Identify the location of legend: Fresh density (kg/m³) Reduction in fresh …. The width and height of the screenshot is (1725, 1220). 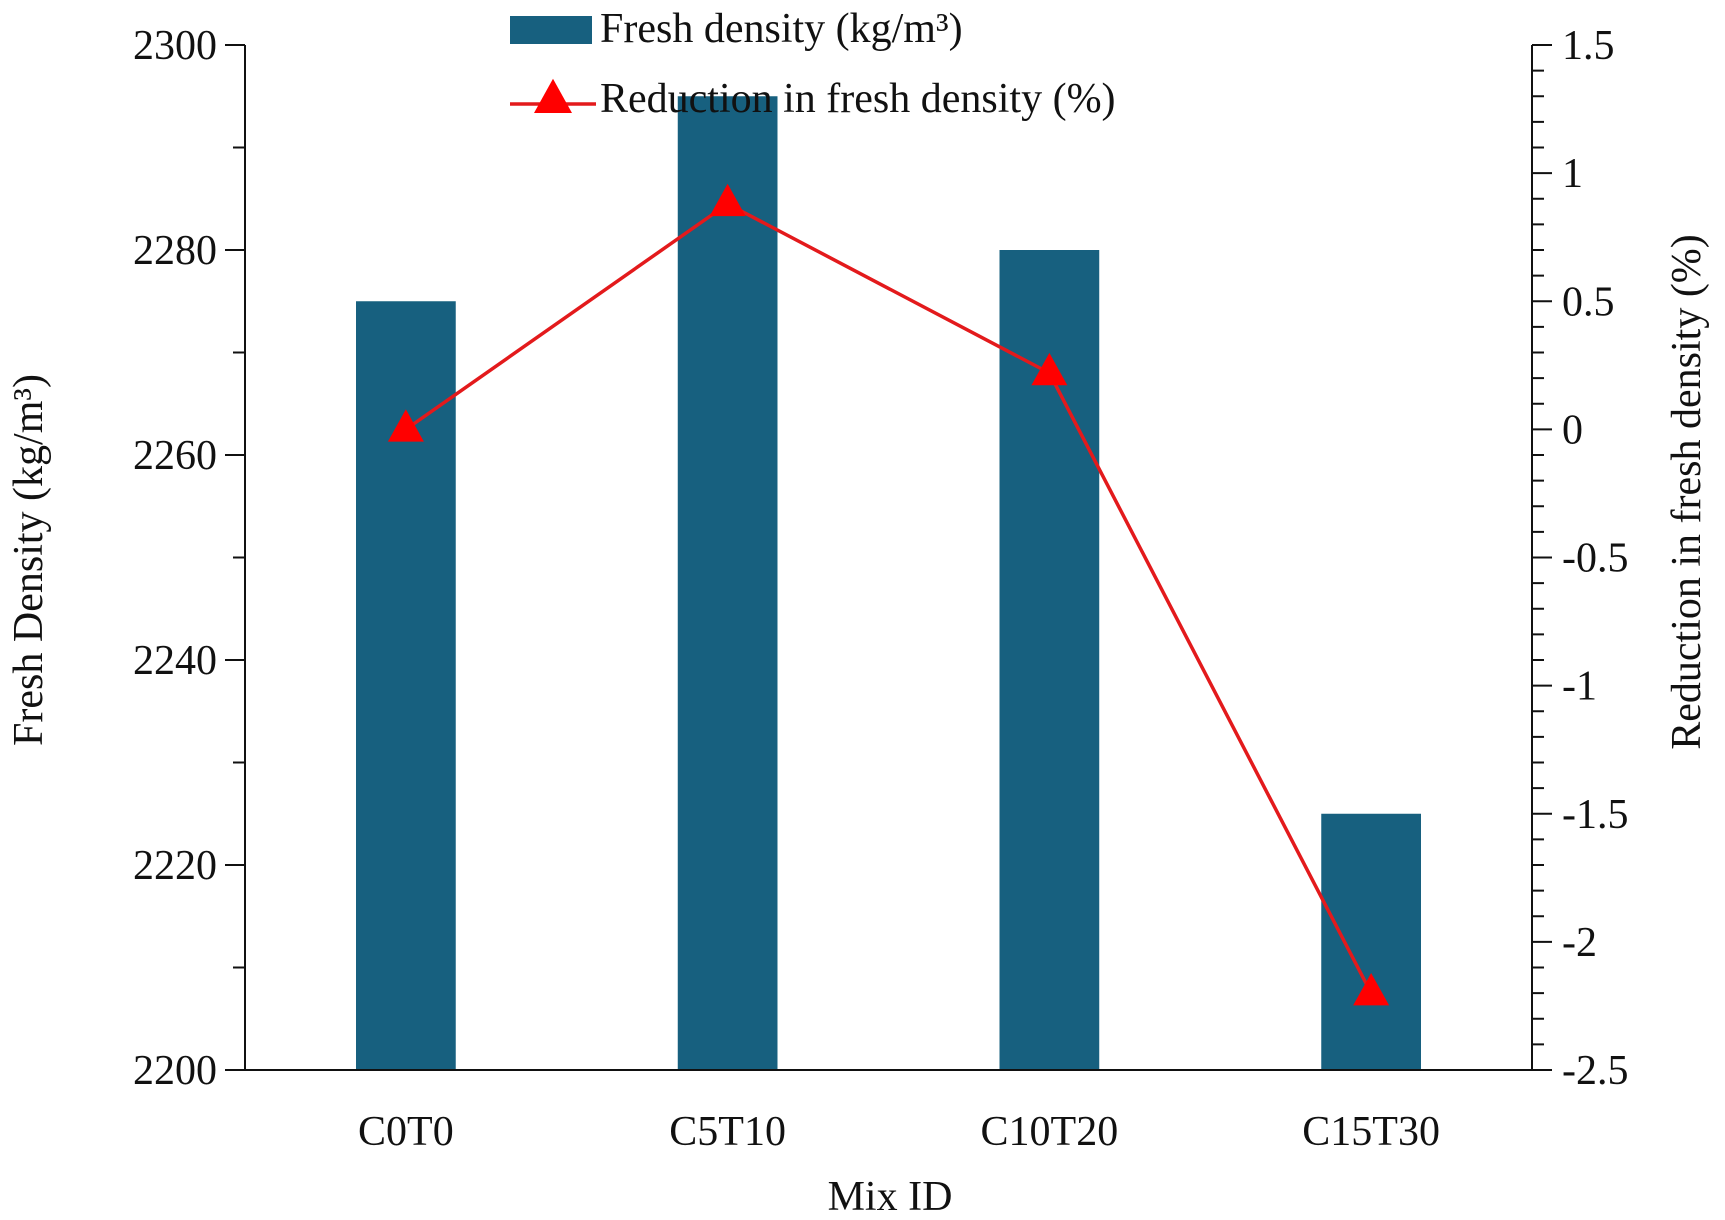
(813, 64).